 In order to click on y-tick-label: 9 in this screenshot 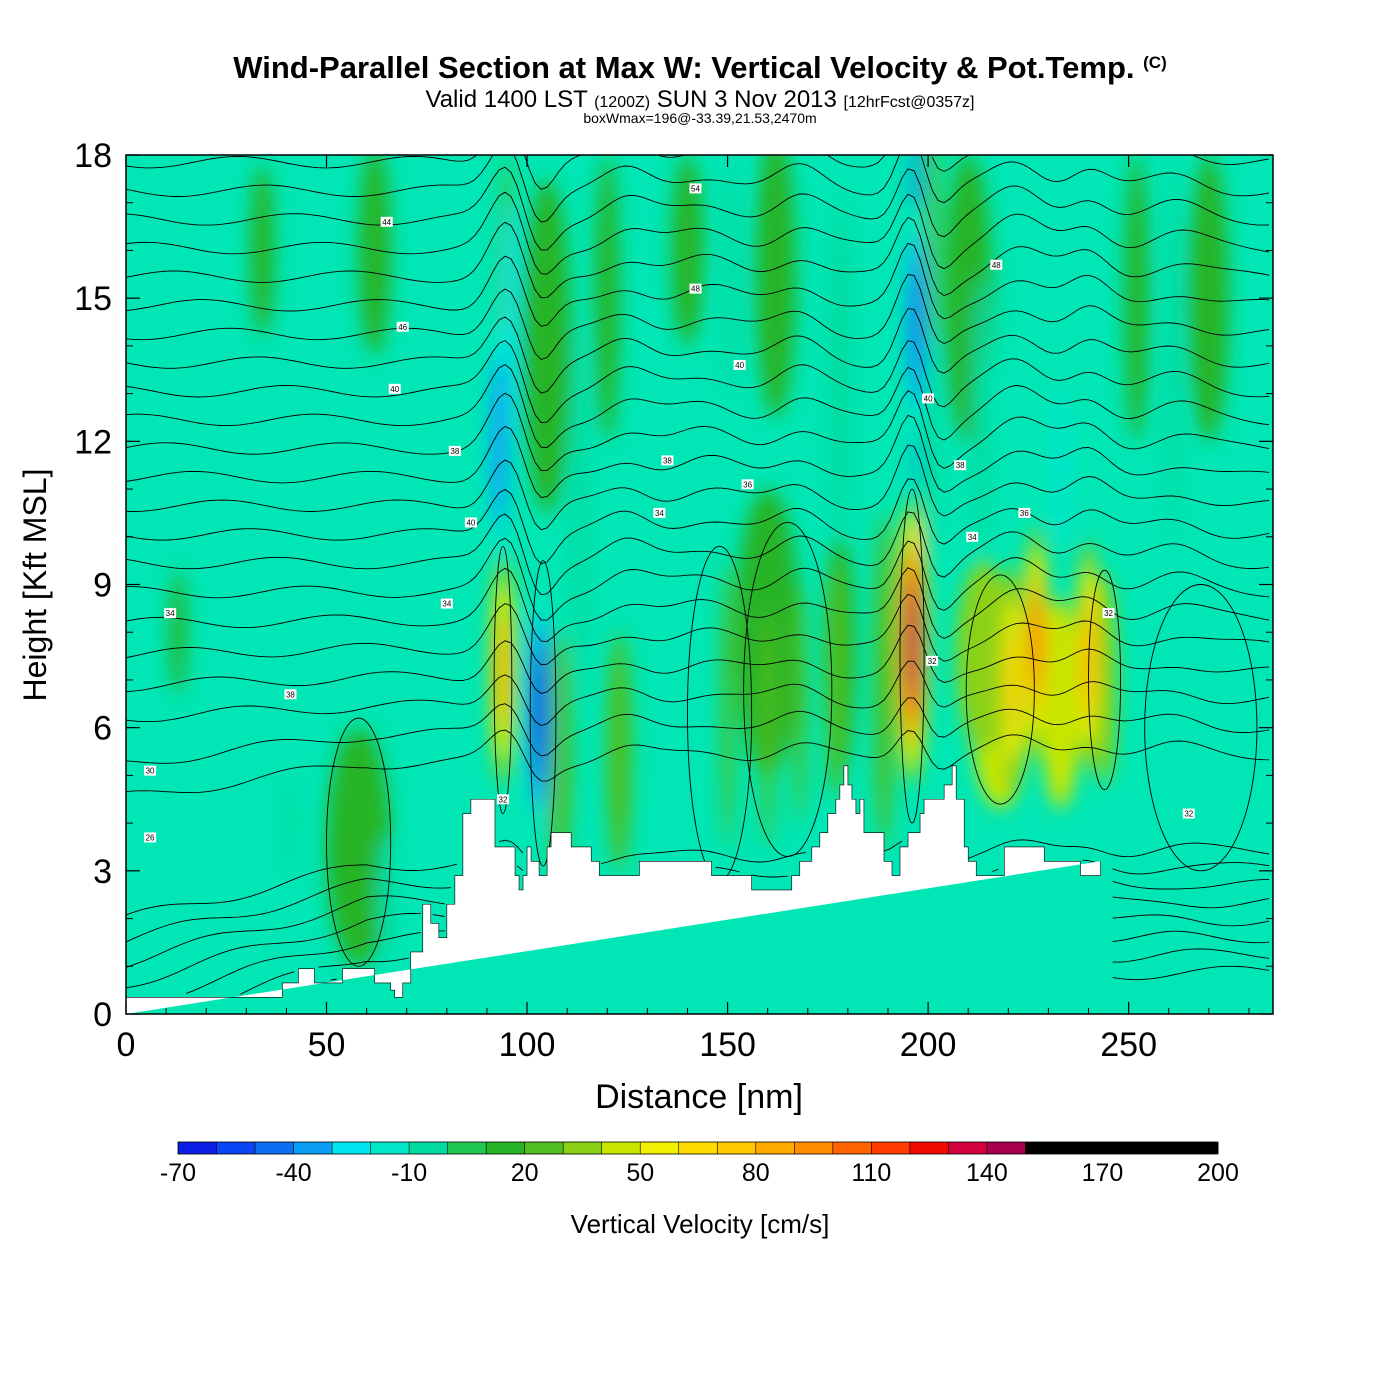, I will do `click(102, 586)`.